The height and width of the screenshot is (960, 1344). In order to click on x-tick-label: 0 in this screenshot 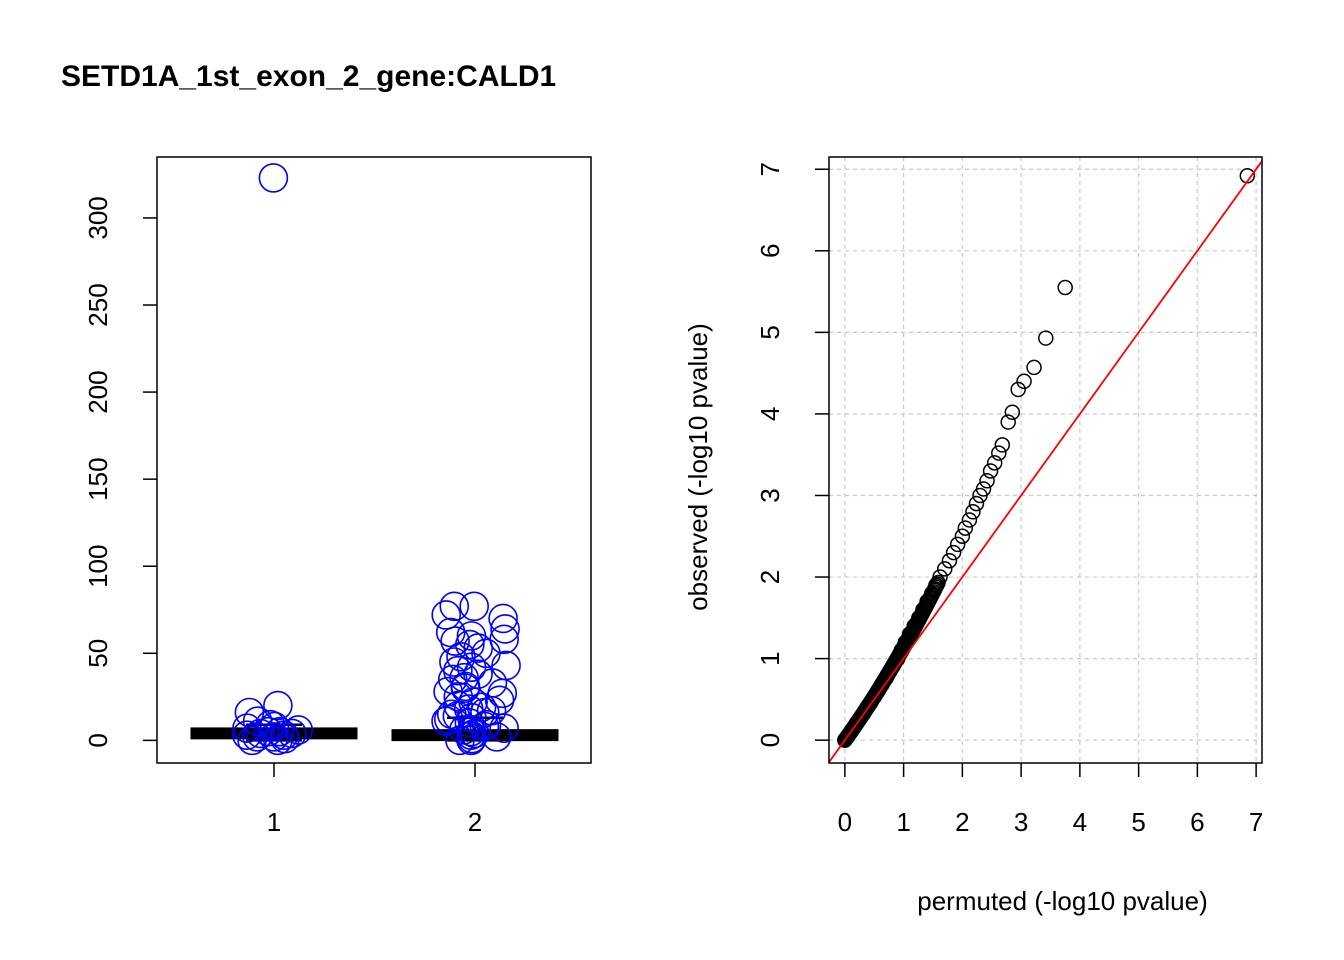, I will do `click(845, 822)`.